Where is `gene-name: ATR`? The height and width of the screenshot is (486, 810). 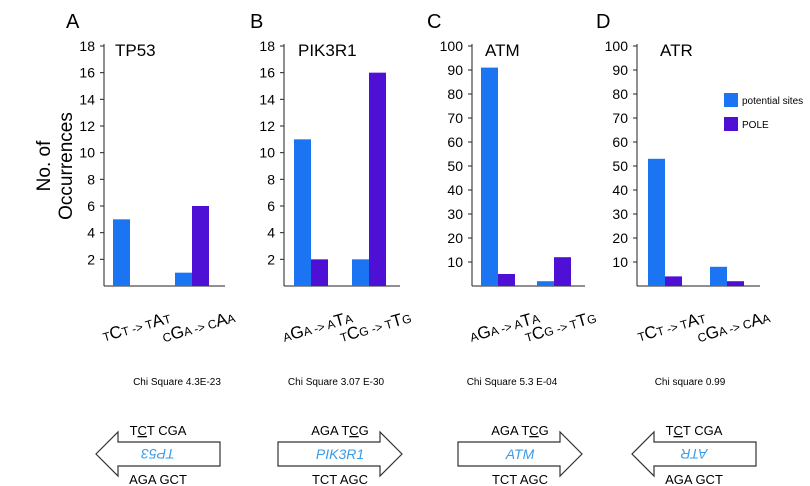
gene-name: ATR is located at coordinates (695, 454).